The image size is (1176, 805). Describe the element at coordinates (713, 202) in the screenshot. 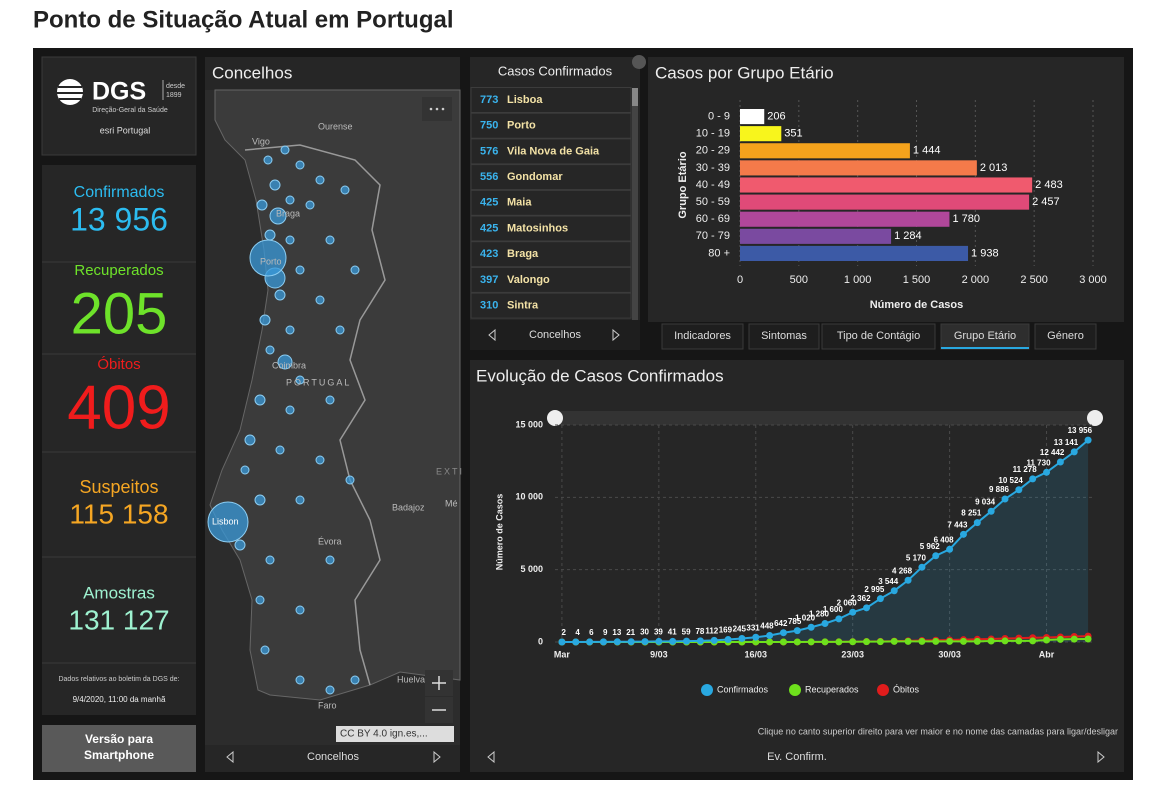

I see `category-label: 50 - 59` at that location.